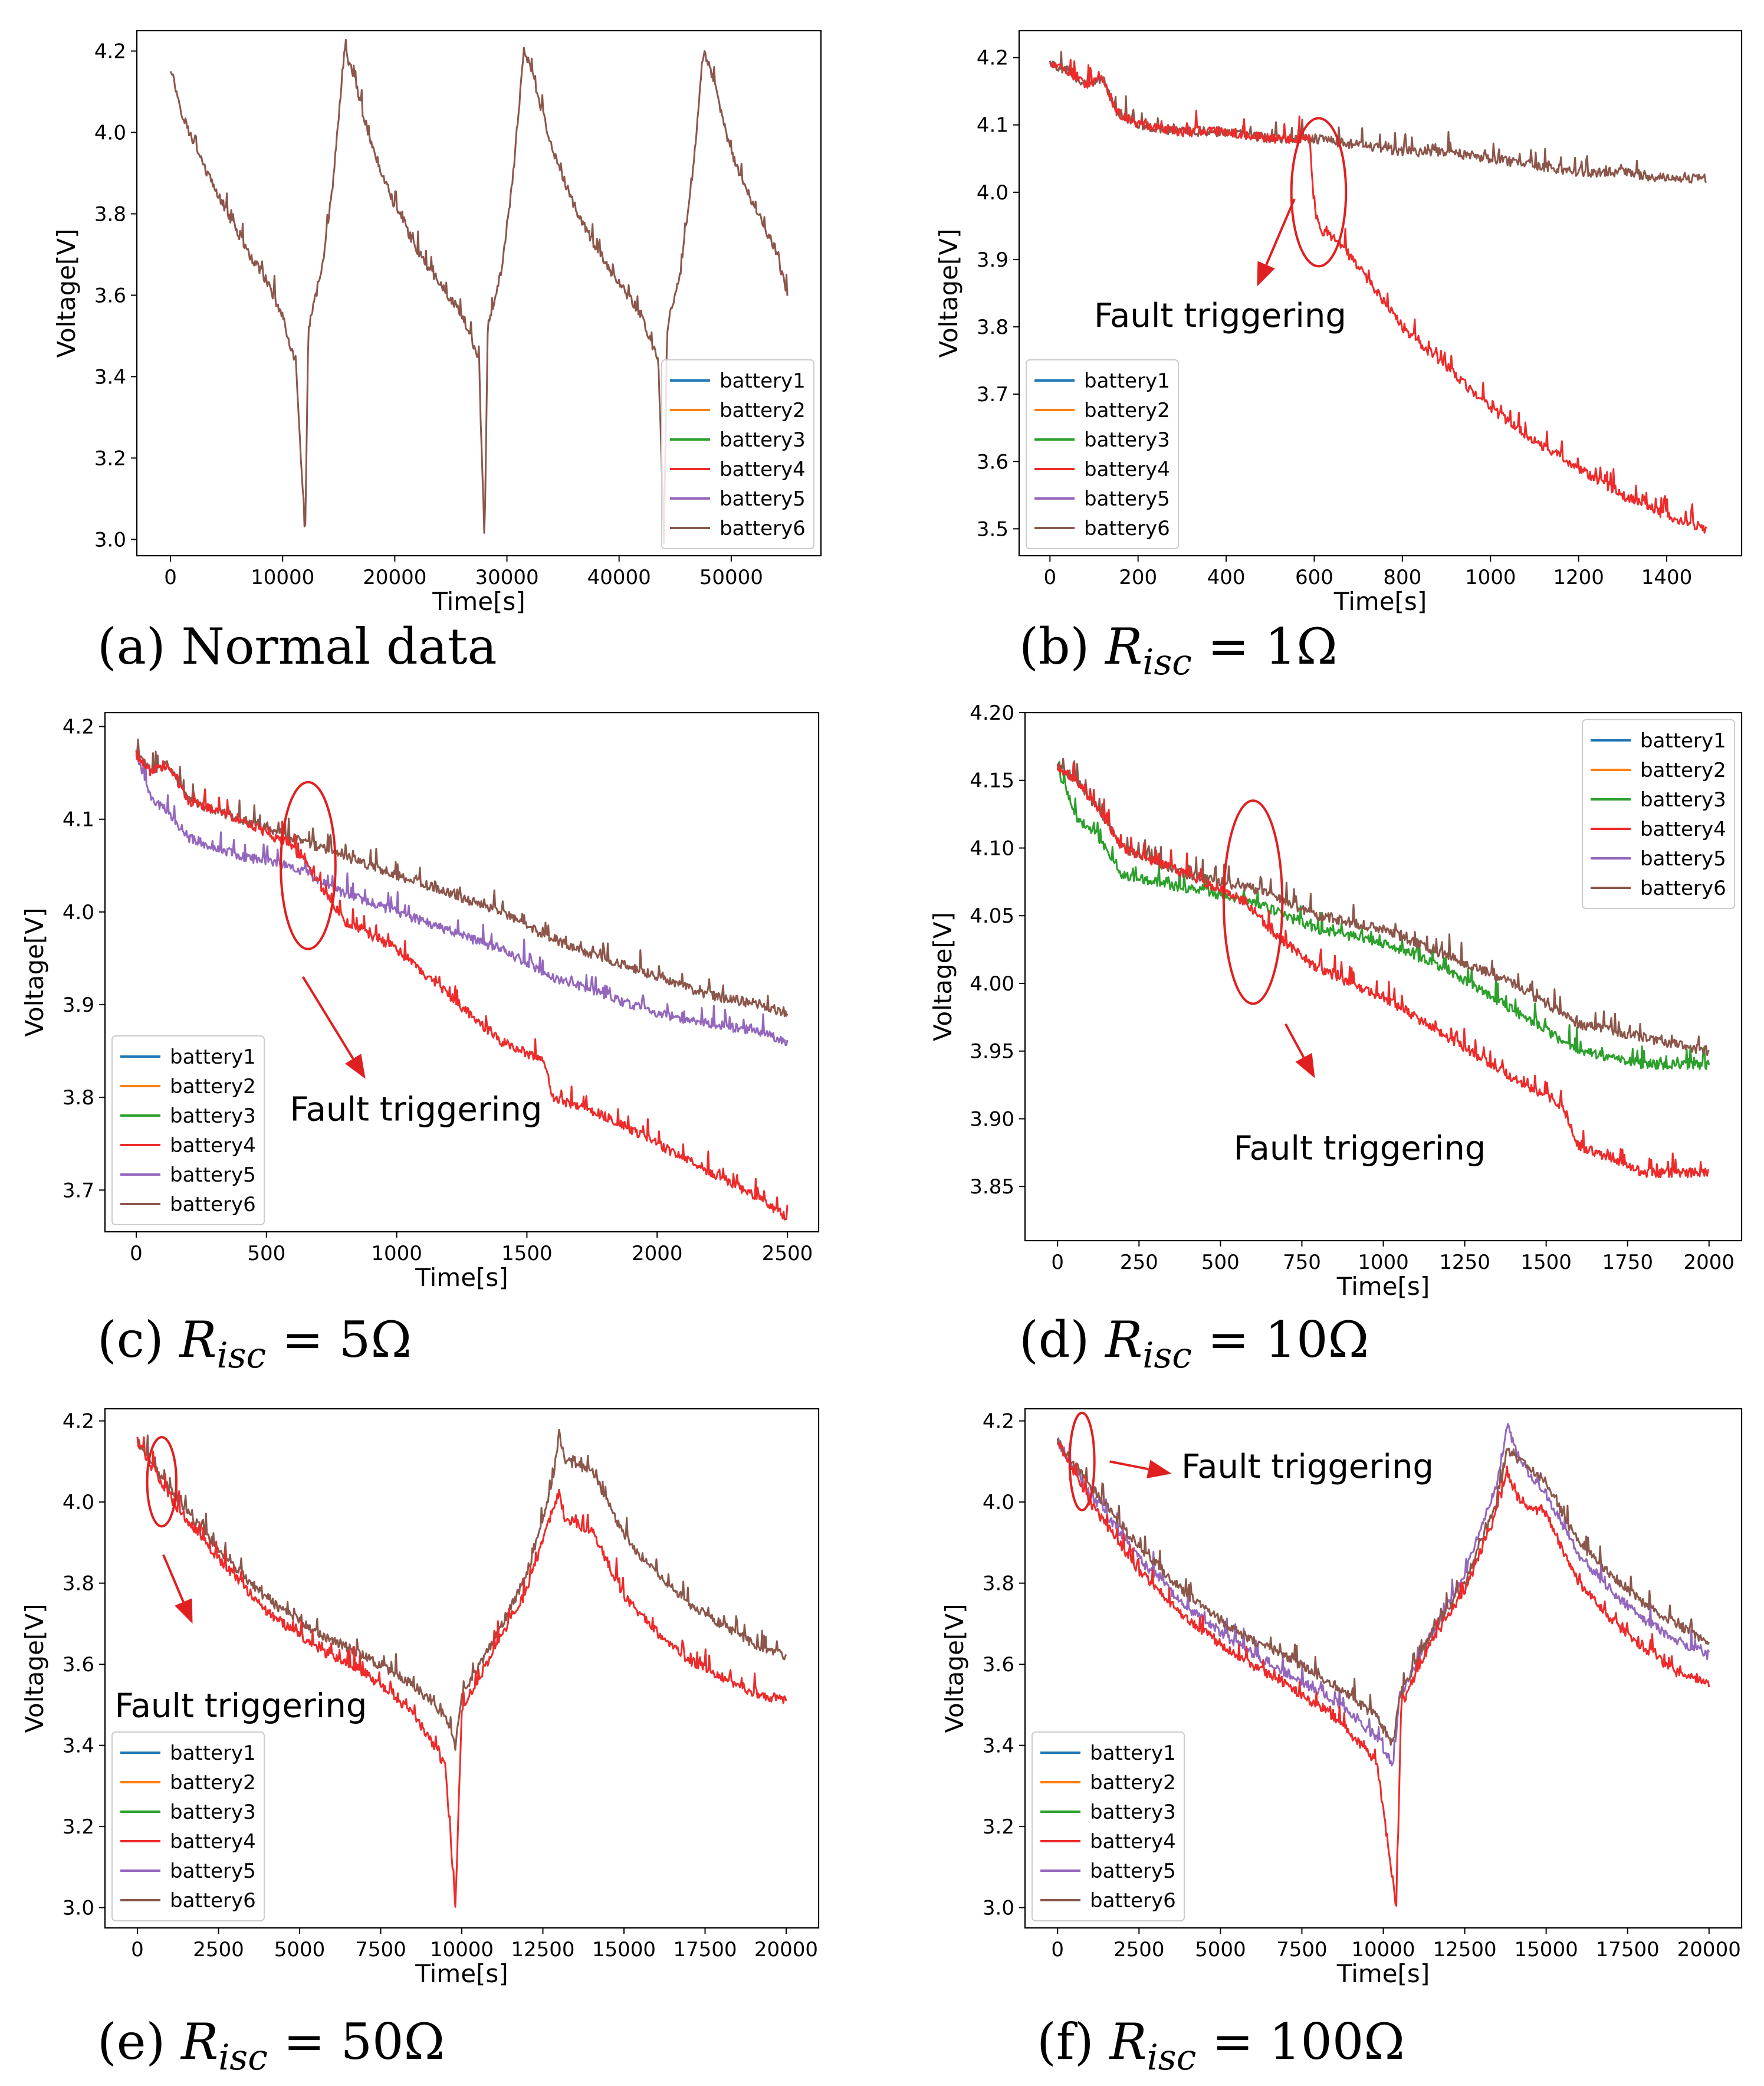  What do you see at coordinates (110, 458) in the screenshot?
I see `y-tick-label: 3.2` at bounding box center [110, 458].